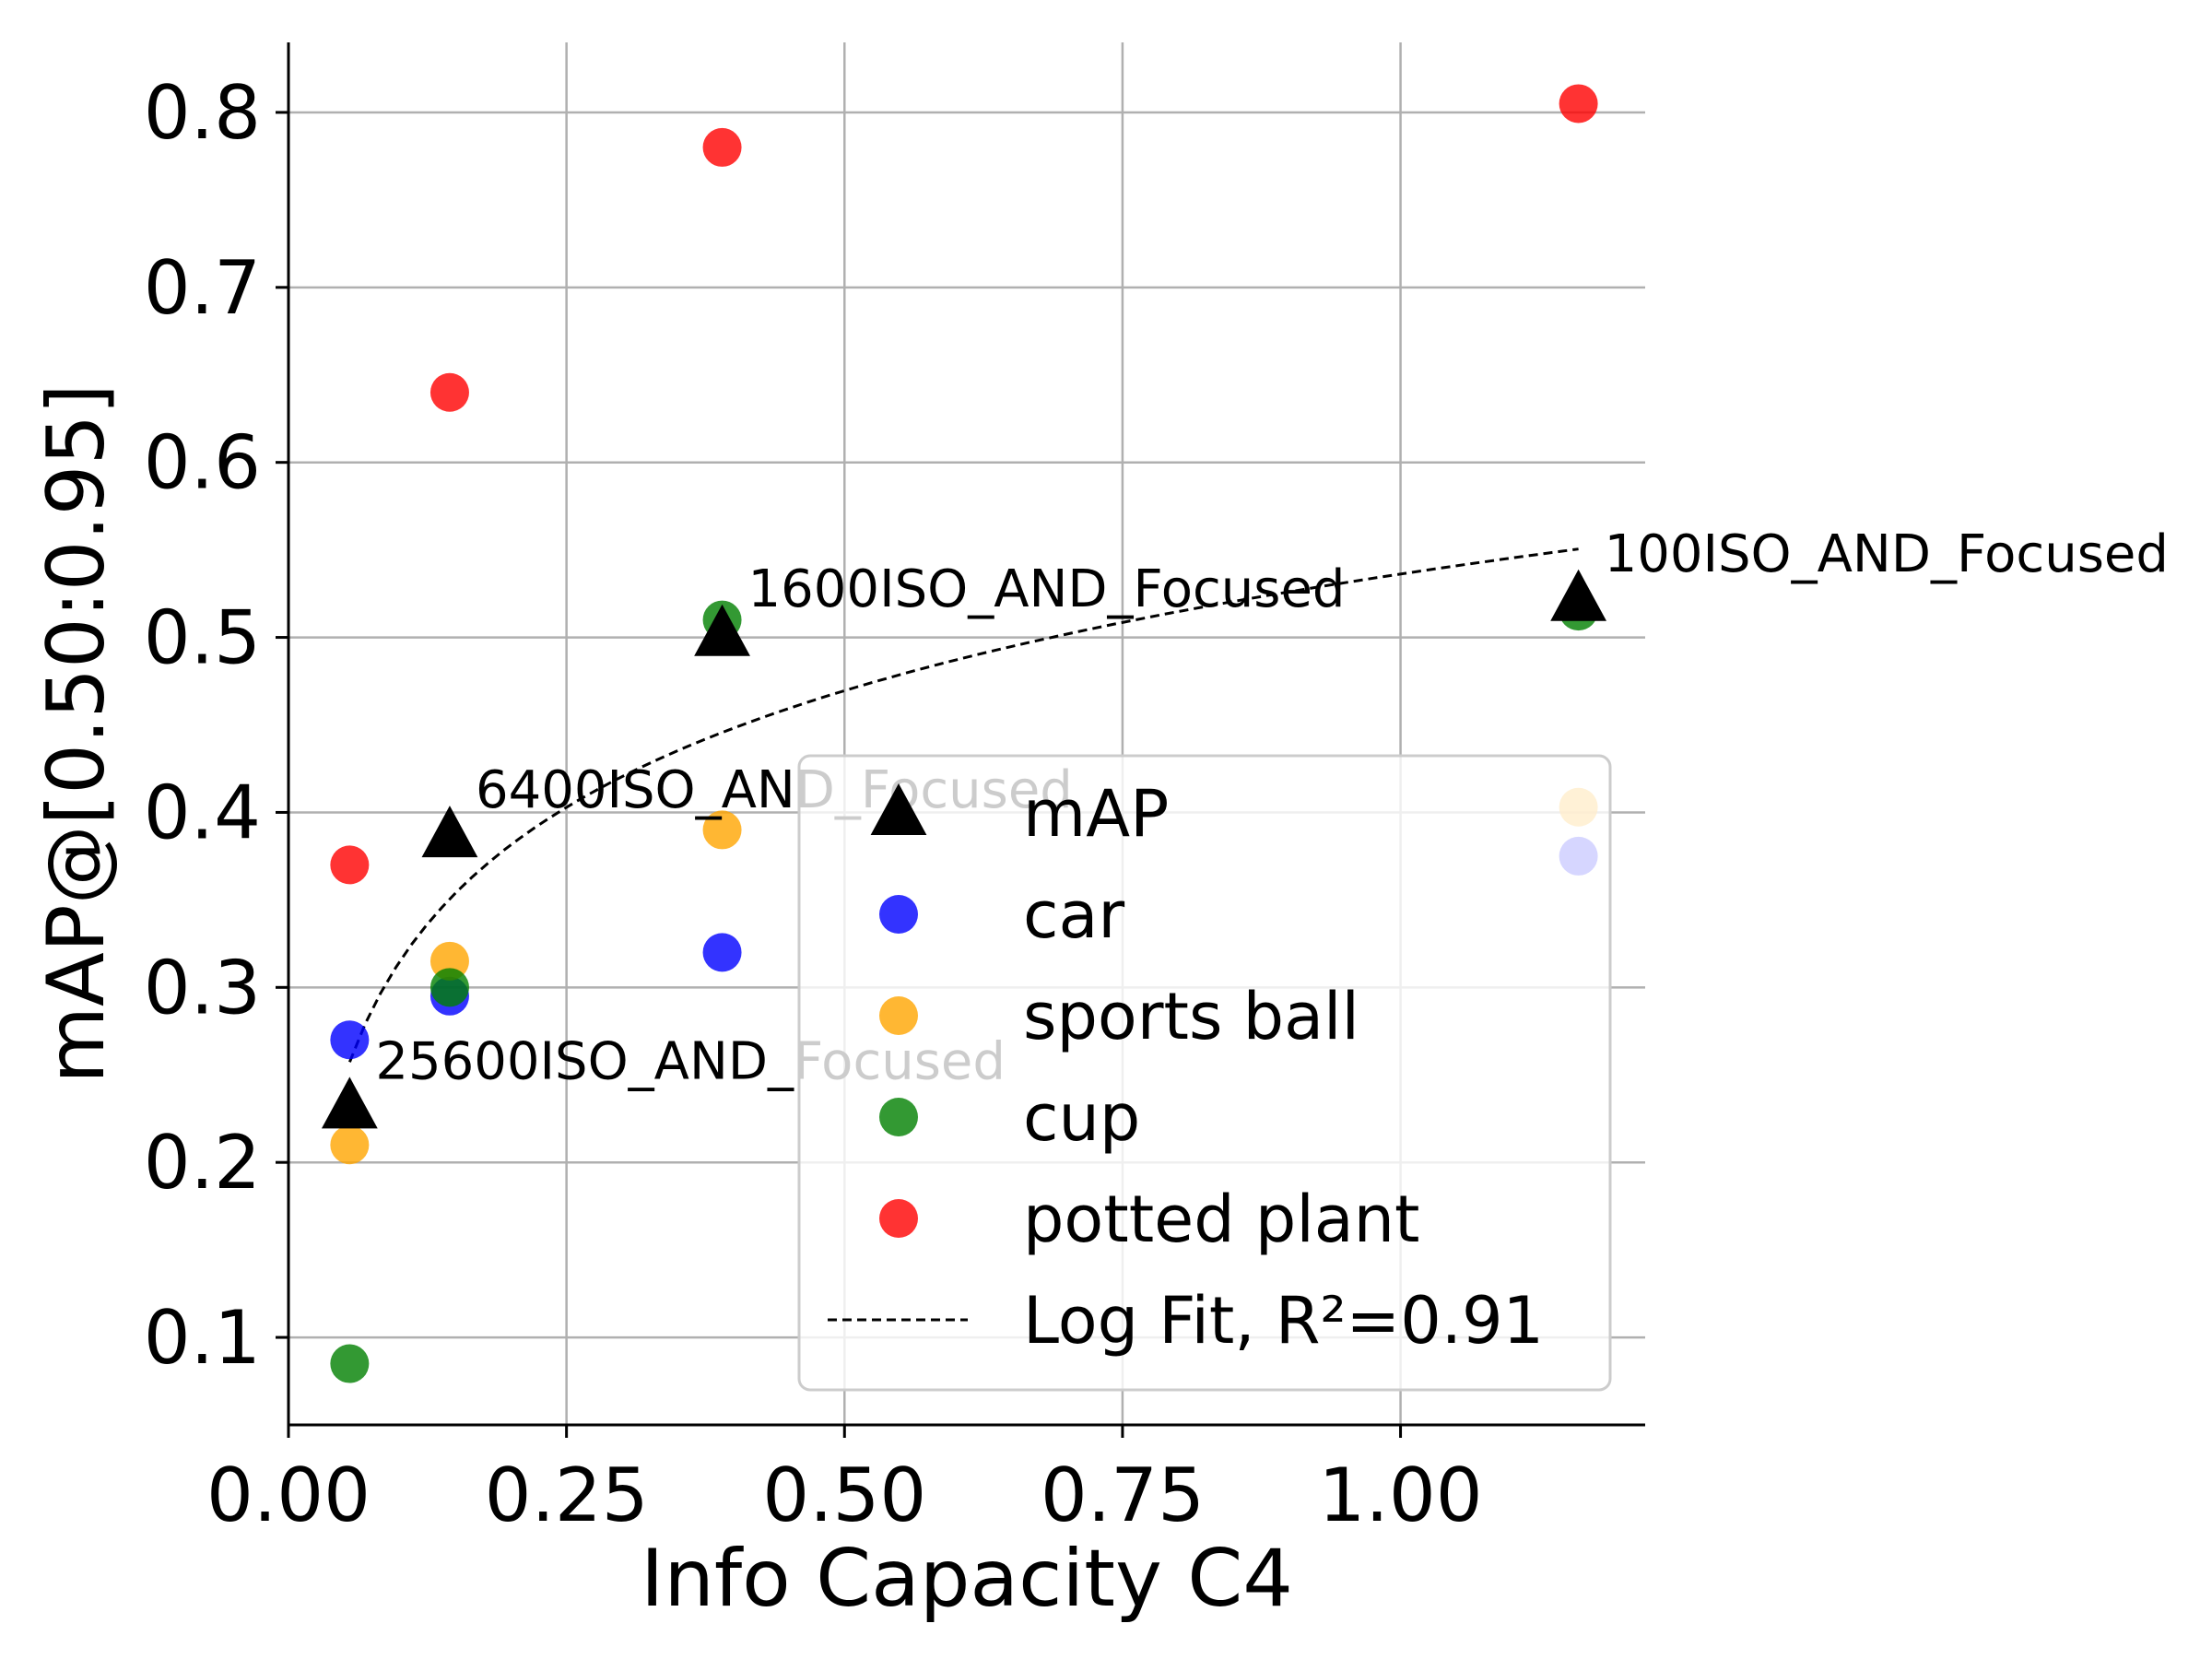 The width and height of the screenshot is (2212, 1659). What do you see at coordinates (898, 809) in the screenshot?
I see `legend-marker-triangle` at bounding box center [898, 809].